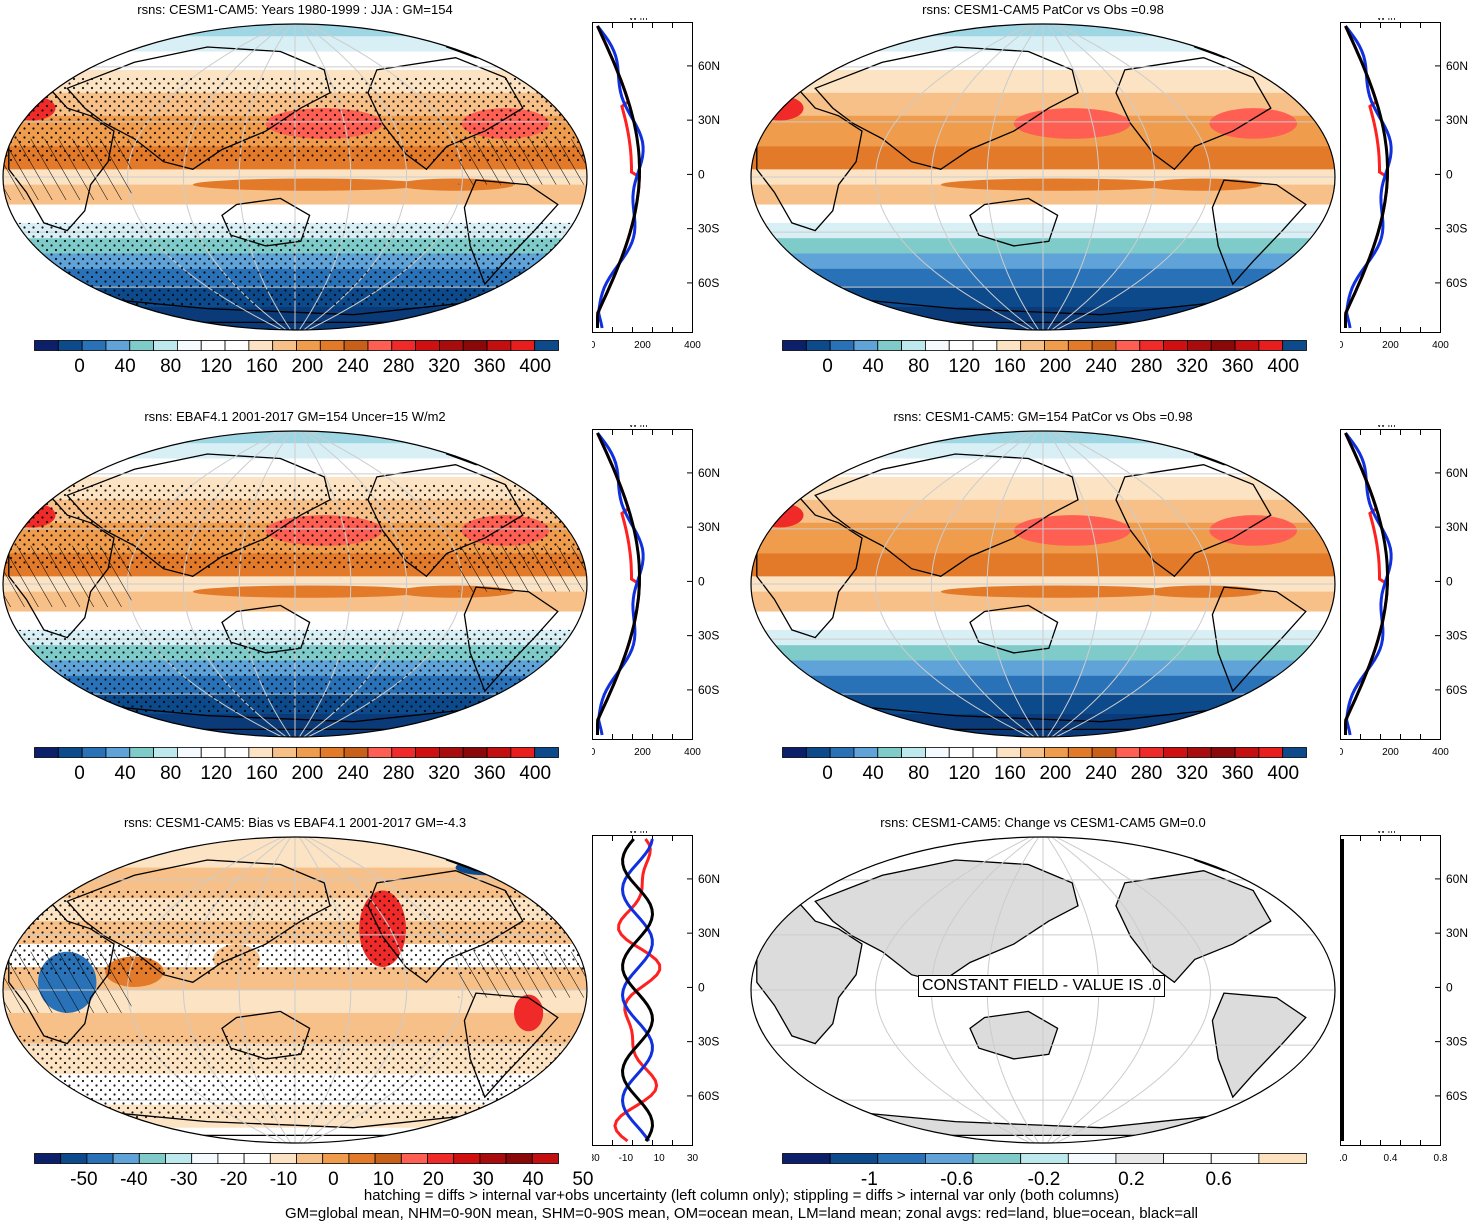  What do you see at coordinates (533, 1179) in the screenshot?
I see `colorbar-label: 40` at bounding box center [533, 1179].